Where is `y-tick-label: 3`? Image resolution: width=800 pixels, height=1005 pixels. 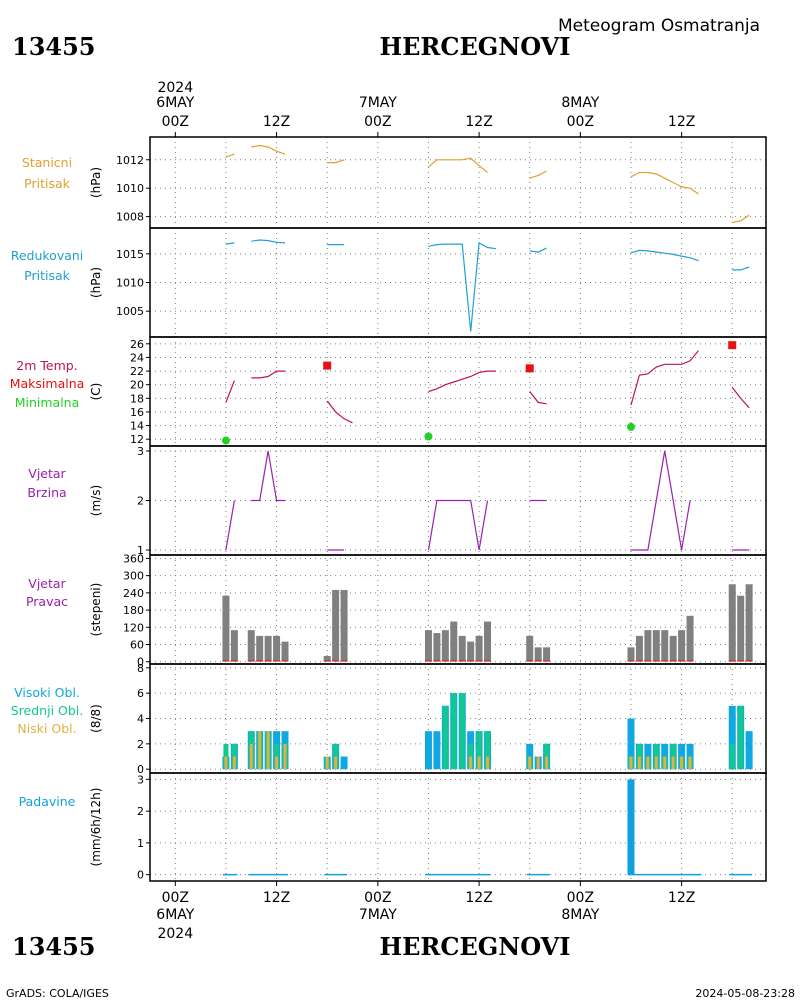 y-tick-label: 3 is located at coordinates (140, 451).